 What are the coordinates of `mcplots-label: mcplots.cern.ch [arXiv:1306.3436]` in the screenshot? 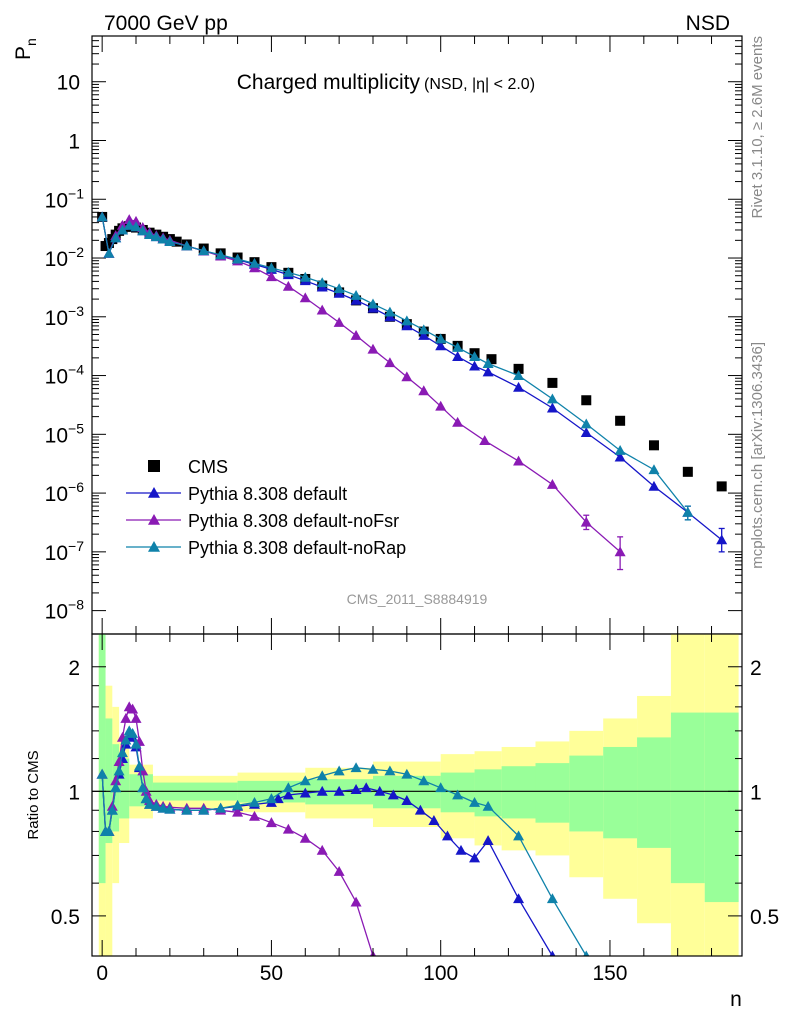 It's located at (757, 455).